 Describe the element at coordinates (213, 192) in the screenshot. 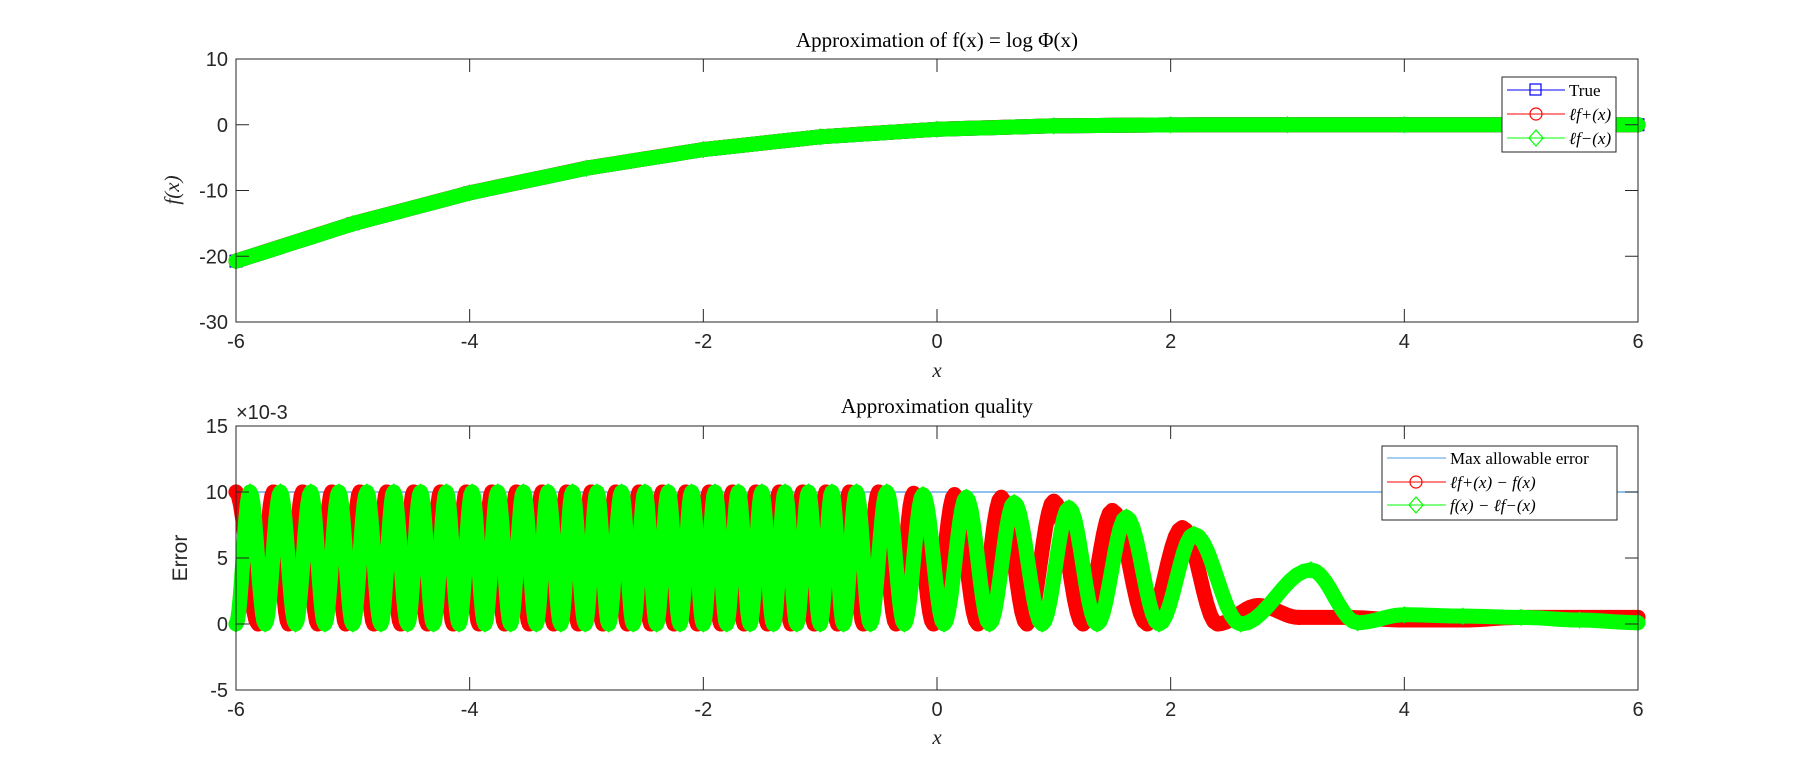

I see `y-tick-label: -10` at that location.